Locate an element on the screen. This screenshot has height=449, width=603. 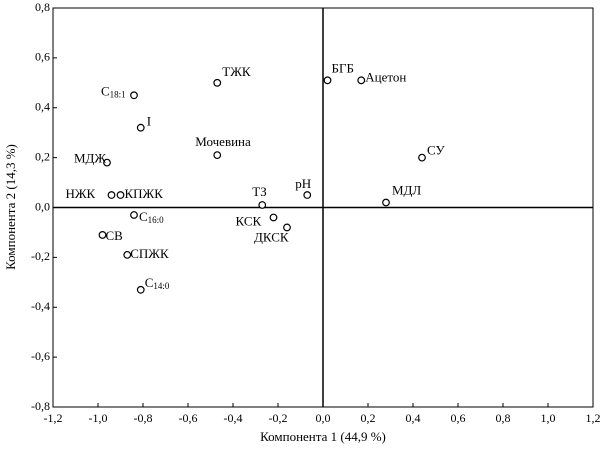
point-label: СПЖК is located at coordinates (149, 253).